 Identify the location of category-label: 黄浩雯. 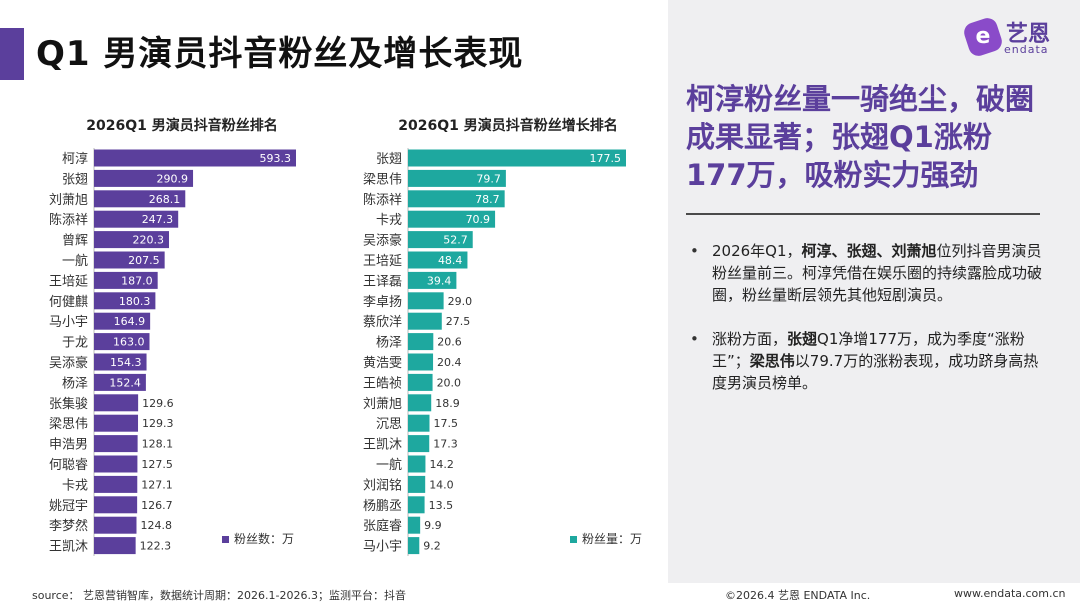
(382, 363).